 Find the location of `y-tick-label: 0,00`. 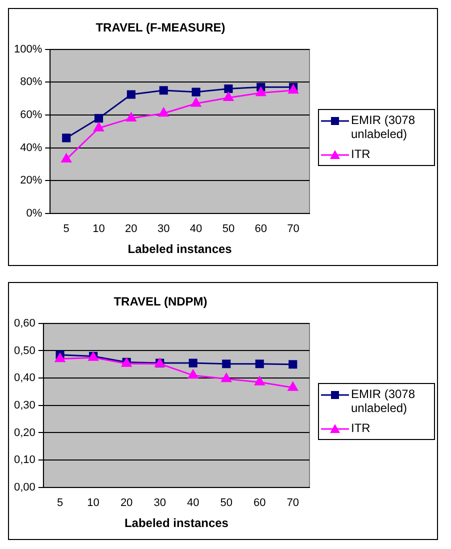

y-tick-label: 0,00 is located at coordinates (25, 487).